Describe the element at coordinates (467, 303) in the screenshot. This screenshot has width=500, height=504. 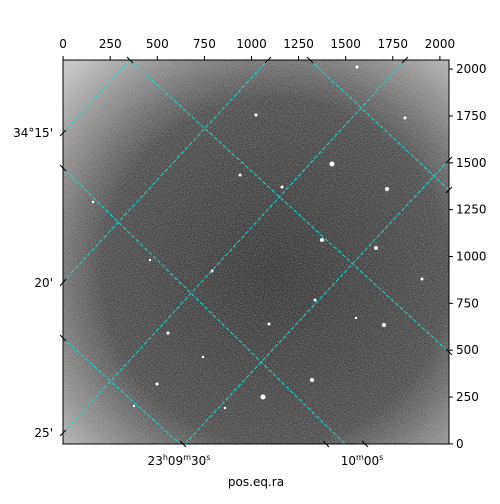
I see `y-tick-label: 750` at that location.